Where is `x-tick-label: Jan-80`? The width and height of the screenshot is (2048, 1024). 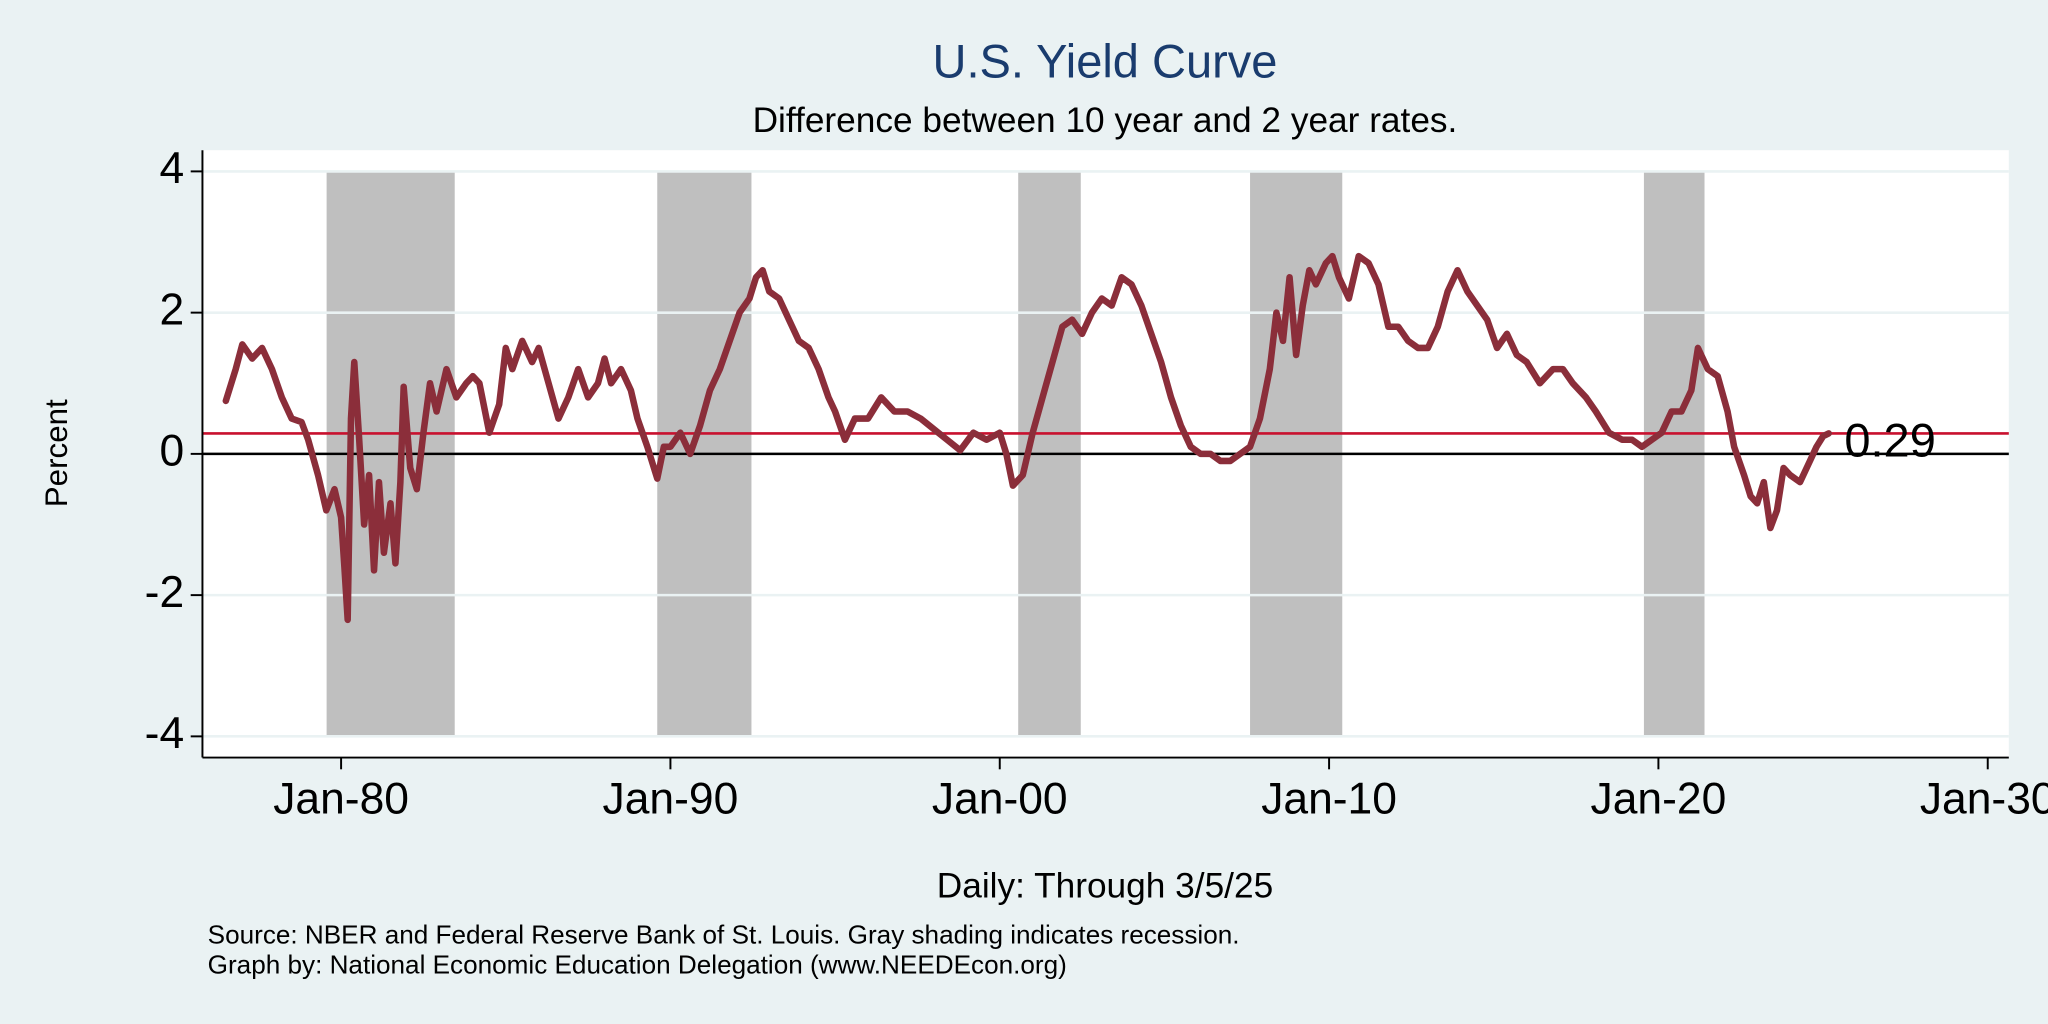 x-tick-label: Jan-80 is located at coordinates (341, 799).